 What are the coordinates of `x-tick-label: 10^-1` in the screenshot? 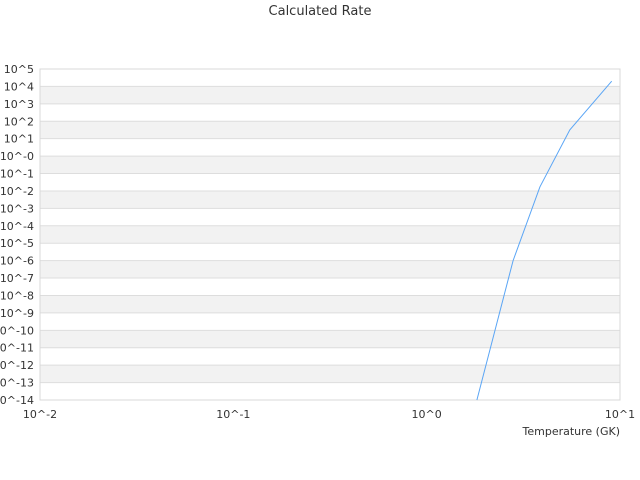 It's located at (233, 414).